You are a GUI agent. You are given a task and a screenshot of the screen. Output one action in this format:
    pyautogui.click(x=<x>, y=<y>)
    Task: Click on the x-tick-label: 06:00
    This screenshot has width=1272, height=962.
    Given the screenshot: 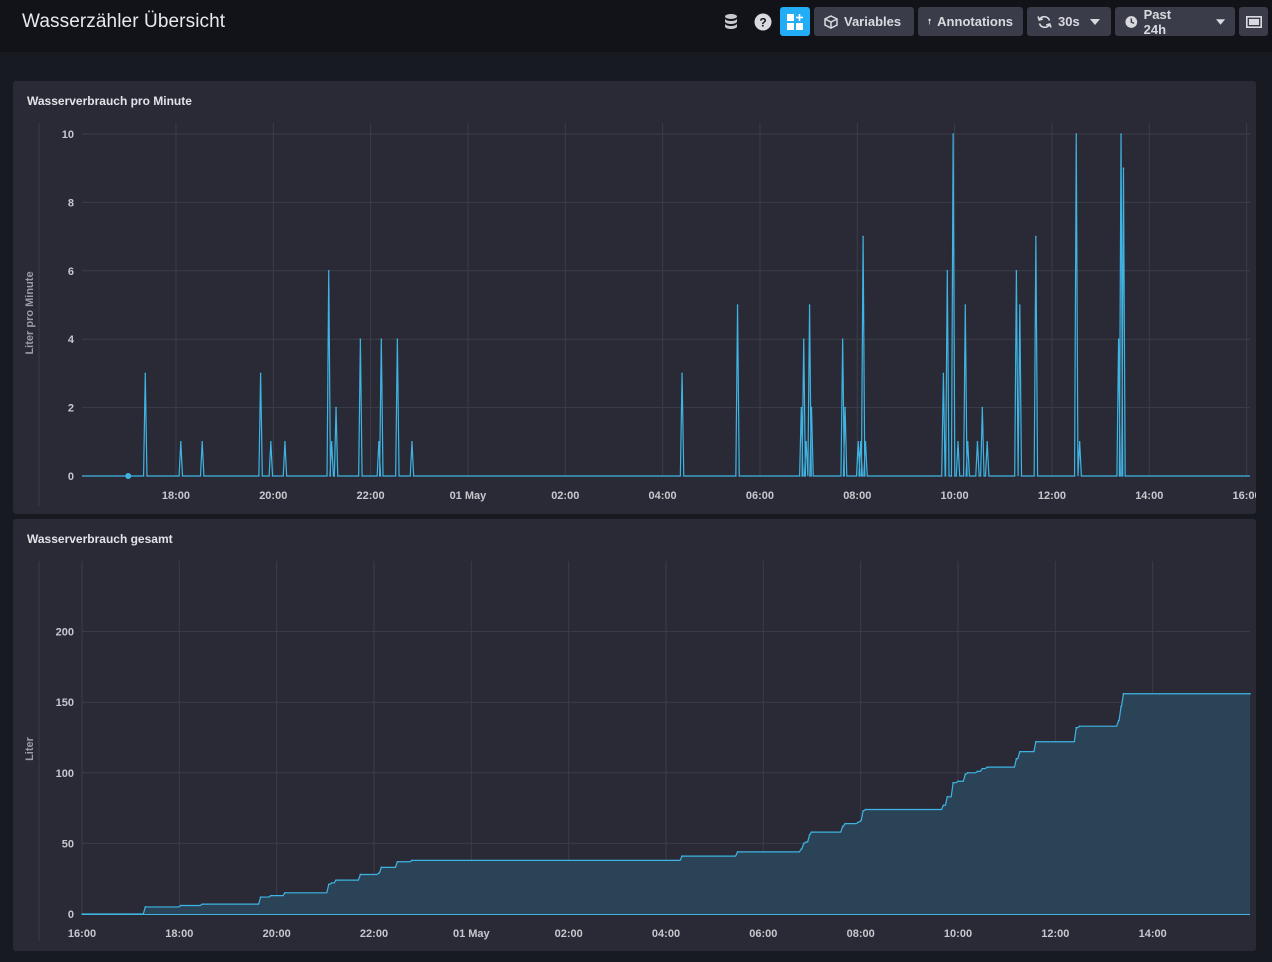 What is the action you would take?
    pyautogui.click(x=760, y=496)
    